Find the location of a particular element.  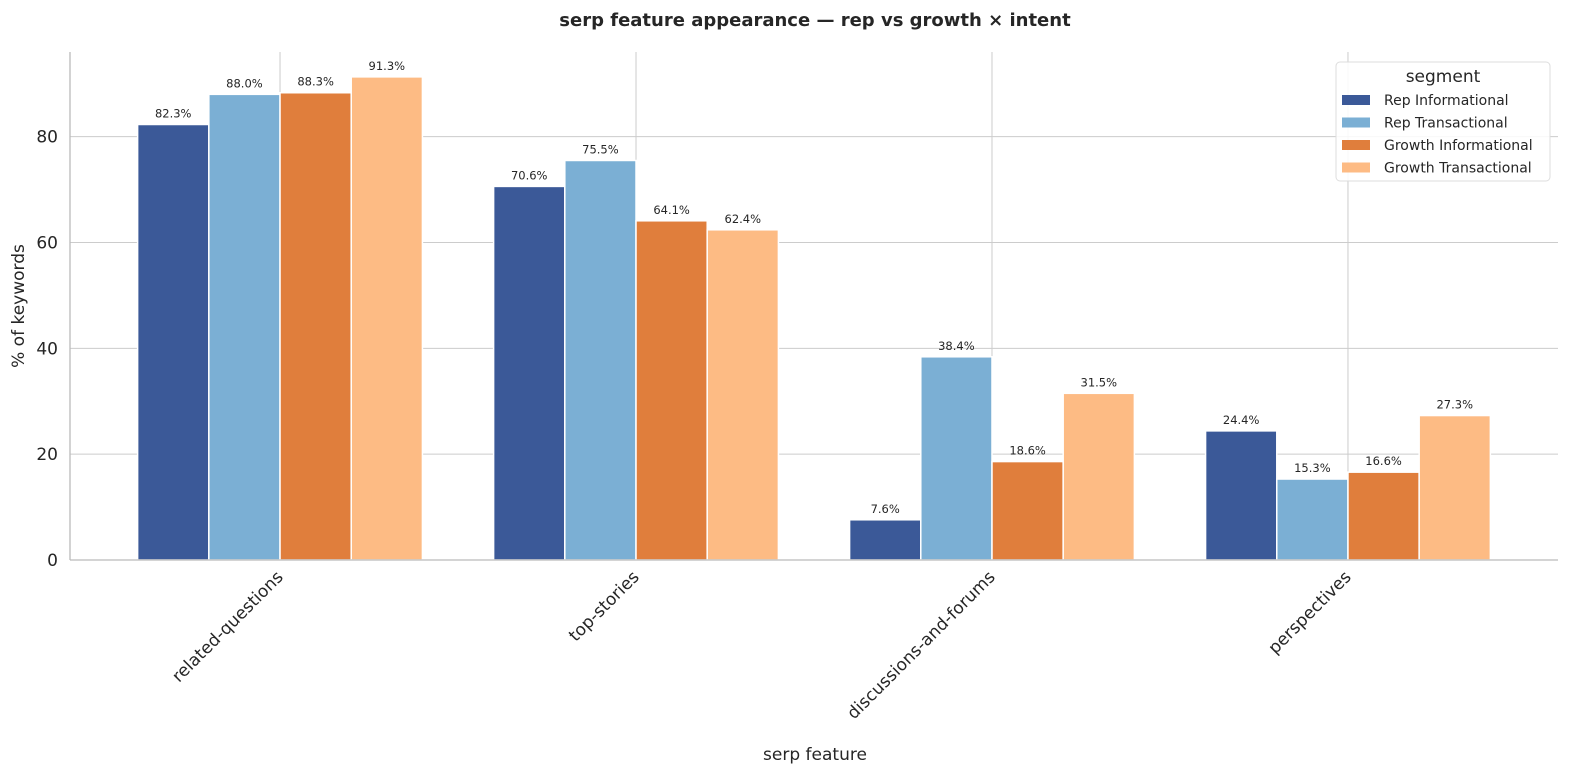

y-tick-label: 60 is located at coordinates (47, 244).